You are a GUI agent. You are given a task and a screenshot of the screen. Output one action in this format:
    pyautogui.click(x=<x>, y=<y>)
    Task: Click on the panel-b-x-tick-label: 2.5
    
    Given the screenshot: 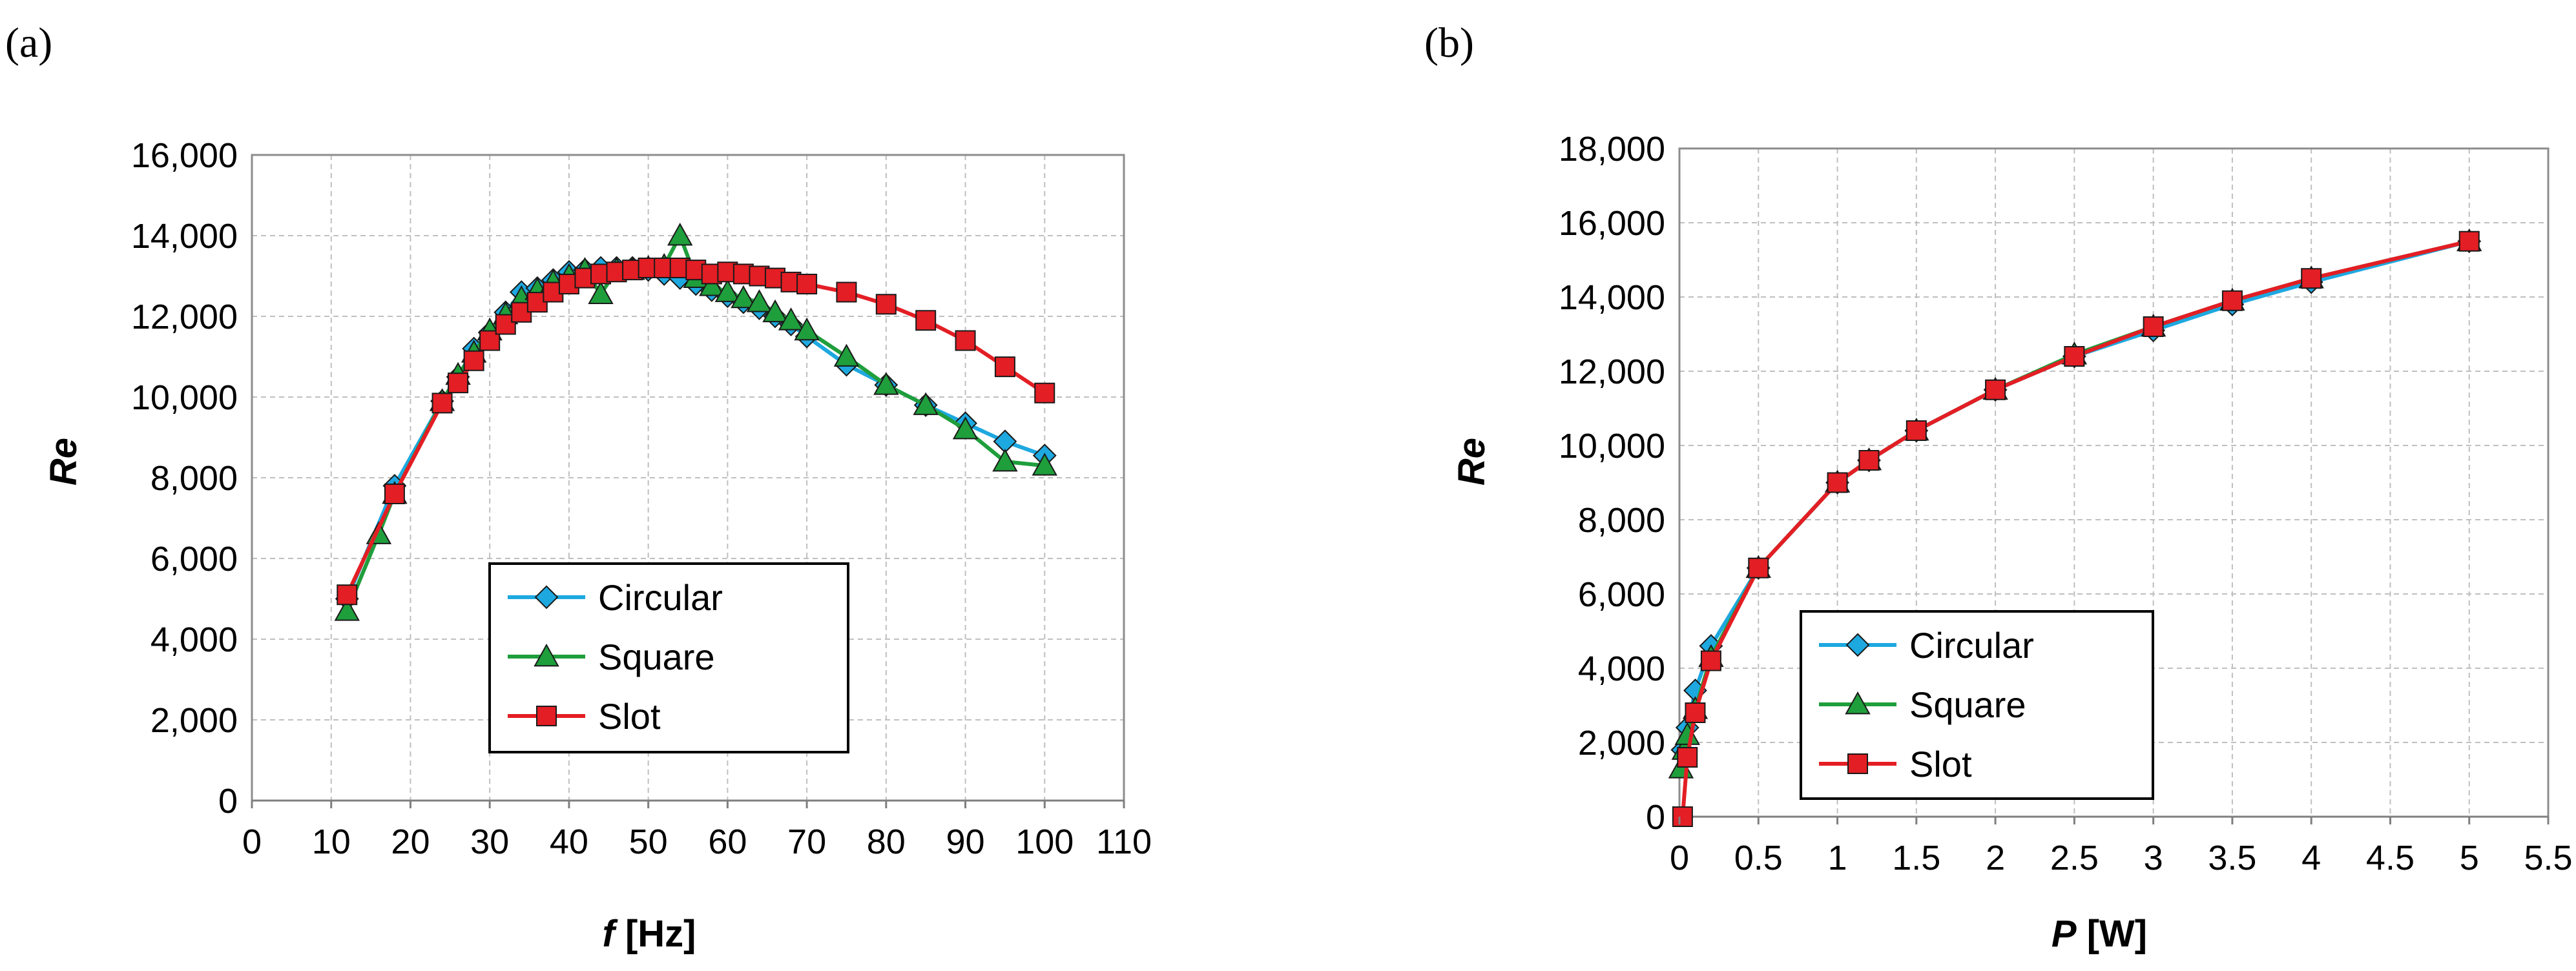 What is the action you would take?
    pyautogui.click(x=2074, y=858)
    